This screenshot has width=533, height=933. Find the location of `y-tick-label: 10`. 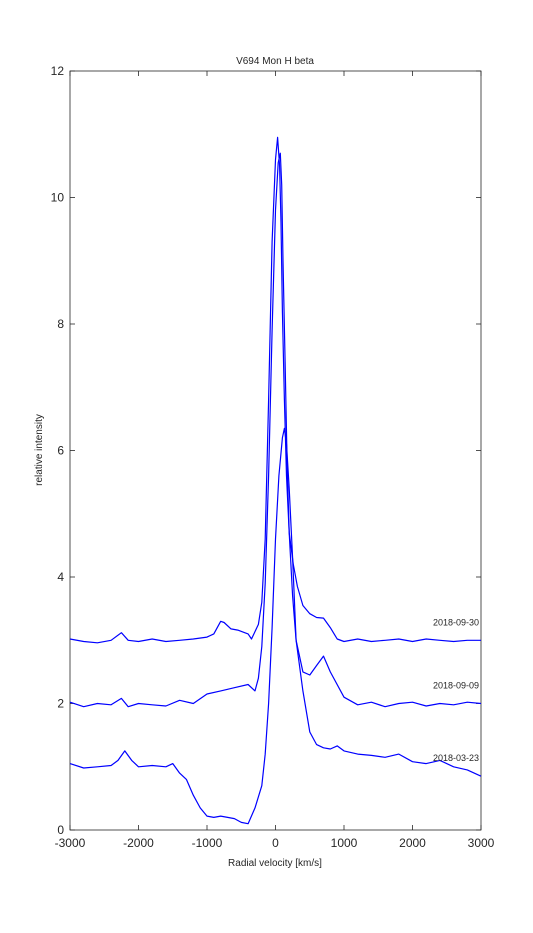

y-tick-label: 10 is located at coordinates (58, 198).